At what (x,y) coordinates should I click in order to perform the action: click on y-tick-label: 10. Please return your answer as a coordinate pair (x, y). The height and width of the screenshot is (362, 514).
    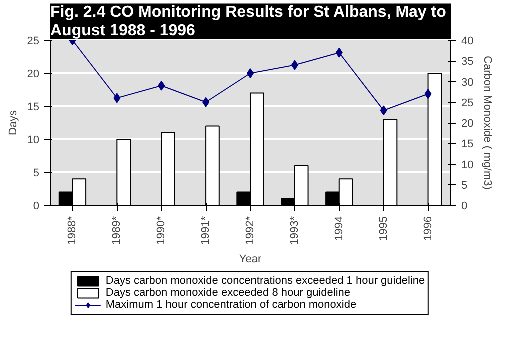
    Looking at the image, I should click on (33, 140).